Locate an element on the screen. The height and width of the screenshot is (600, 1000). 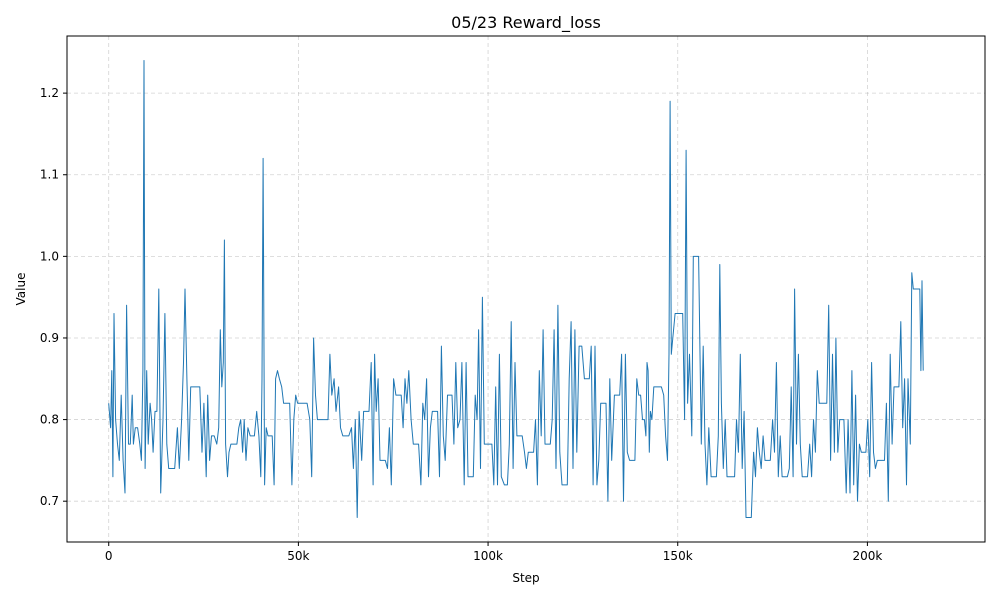
x-tick-label: 100k is located at coordinates (488, 556).